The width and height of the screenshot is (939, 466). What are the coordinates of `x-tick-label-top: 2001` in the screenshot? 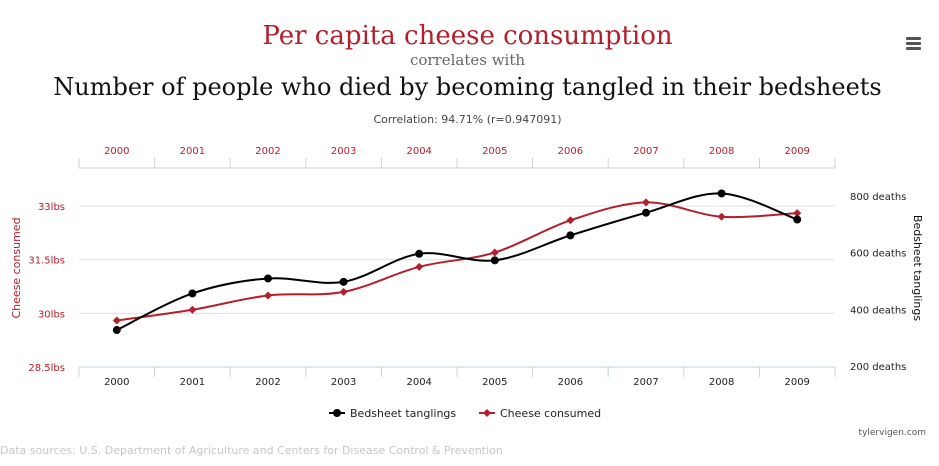 It's located at (192, 151).